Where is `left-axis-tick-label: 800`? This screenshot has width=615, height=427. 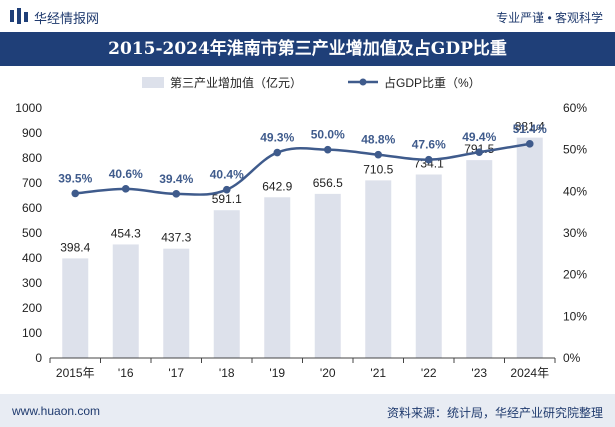 left-axis-tick-label: 800 is located at coordinates (32, 158).